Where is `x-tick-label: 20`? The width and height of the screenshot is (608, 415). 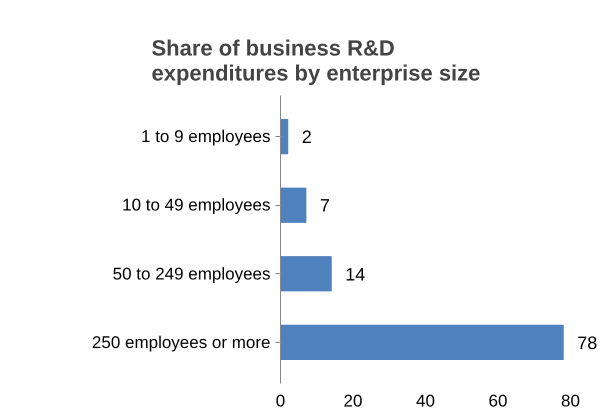
x-tick-label: 20 is located at coordinates (353, 401).